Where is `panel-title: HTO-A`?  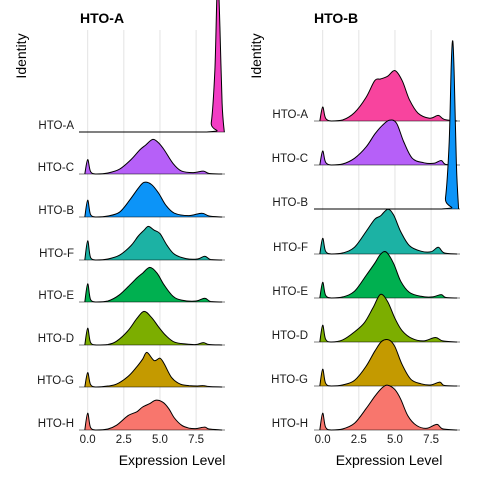 panel-title: HTO-A is located at coordinates (102, 18).